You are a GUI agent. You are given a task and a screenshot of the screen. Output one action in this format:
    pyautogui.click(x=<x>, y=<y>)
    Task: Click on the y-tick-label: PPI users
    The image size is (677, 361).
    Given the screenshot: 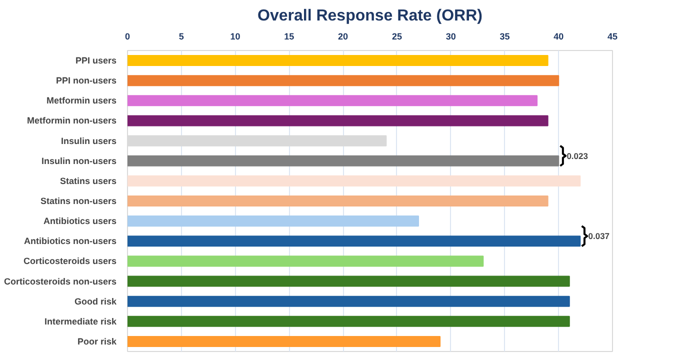 What is the action you would take?
    pyautogui.click(x=96, y=61)
    